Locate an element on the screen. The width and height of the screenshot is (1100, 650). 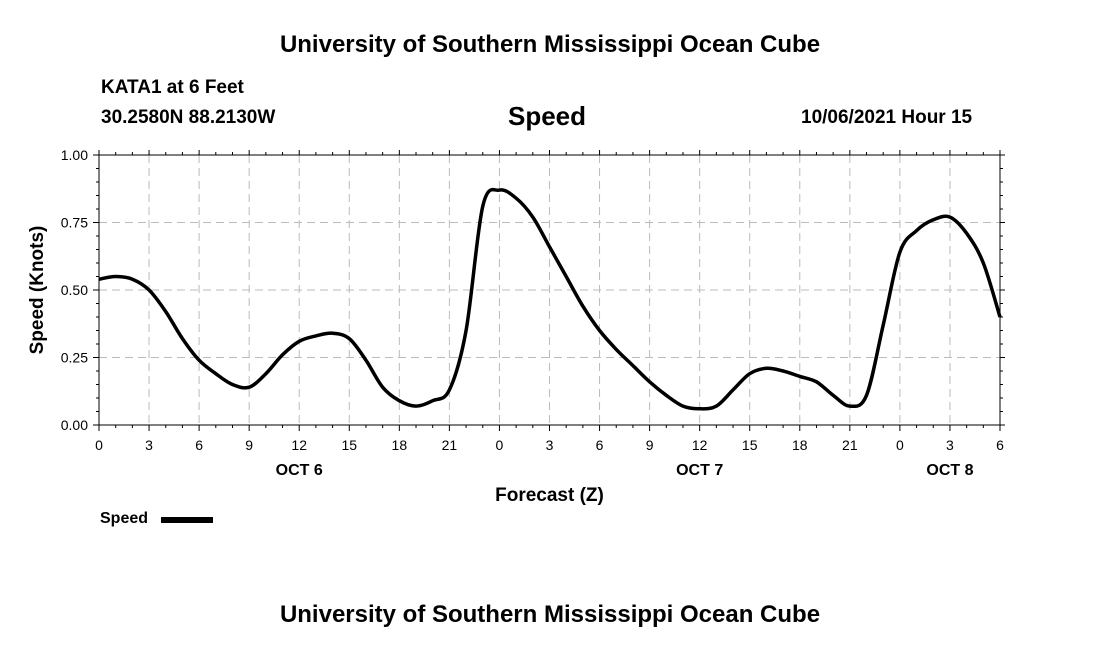
day-label: OCT 6 is located at coordinates (299, 470).